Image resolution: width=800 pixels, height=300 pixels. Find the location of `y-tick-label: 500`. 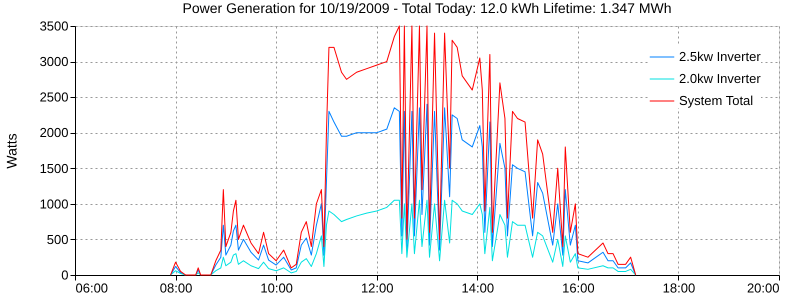

y-tick-label: 500 is located at coordinates (57, 239).